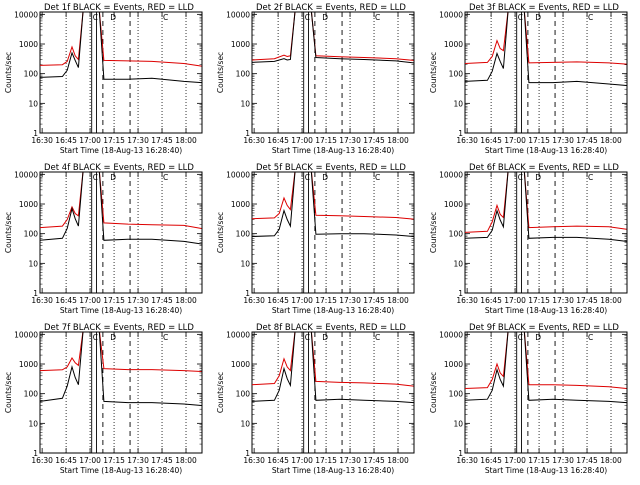 The image size is (640, 485). I want to click on panel-title: Det 6f BLACK = Events, RED = LLD, so click(544, 168).